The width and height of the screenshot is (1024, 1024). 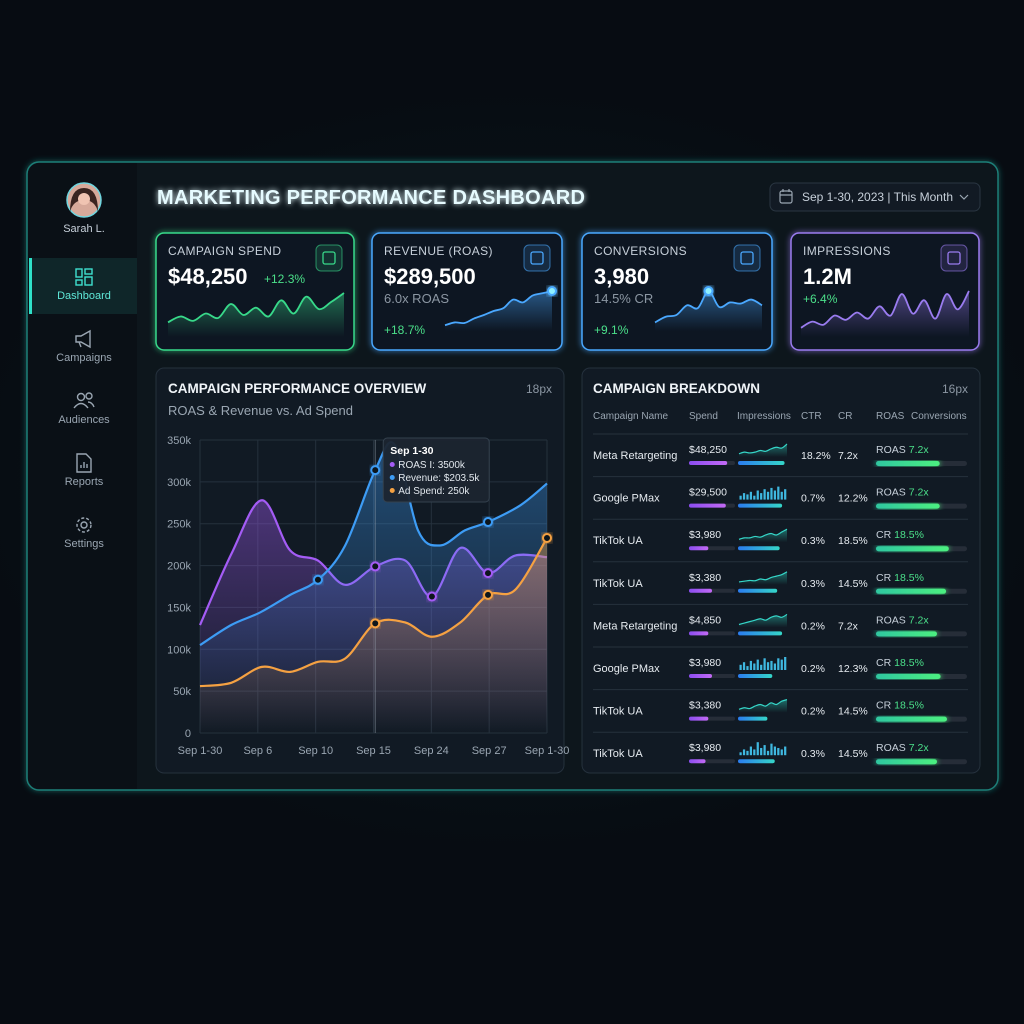 What do you see at coordinates (208, 276) in the screenshot?
I see `kpi-value: $48,250` at bounding box center [208, 276].